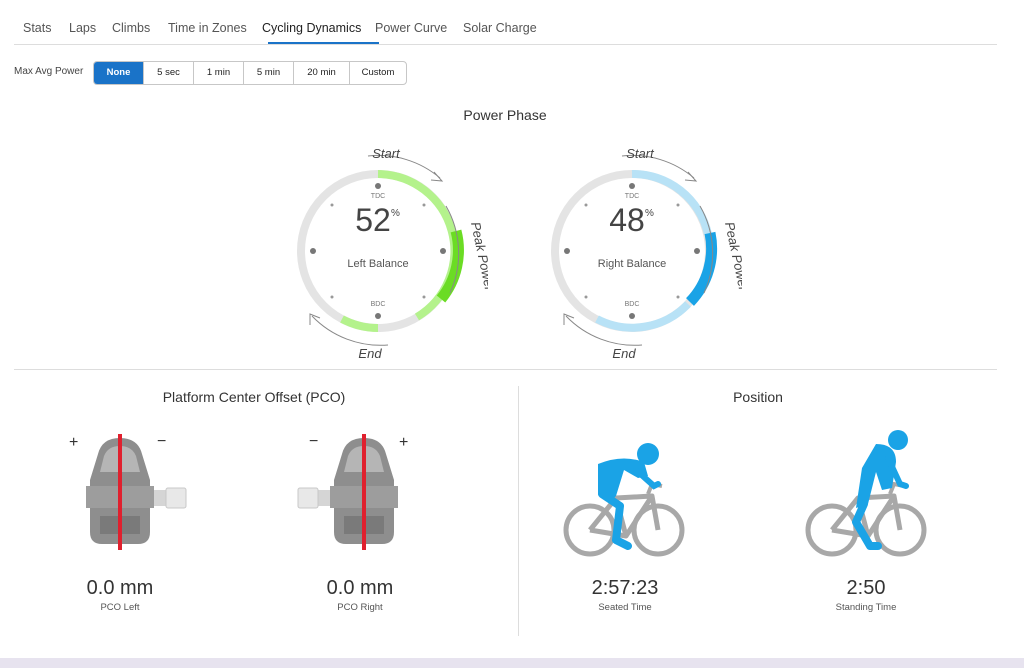 Image resolution: width=1024 pixels, height=668 pixels. What do you see at coordinates (322, 73) in the screenshot?
I see `option-20-min: 20 min` at bounding box center [322, 73].